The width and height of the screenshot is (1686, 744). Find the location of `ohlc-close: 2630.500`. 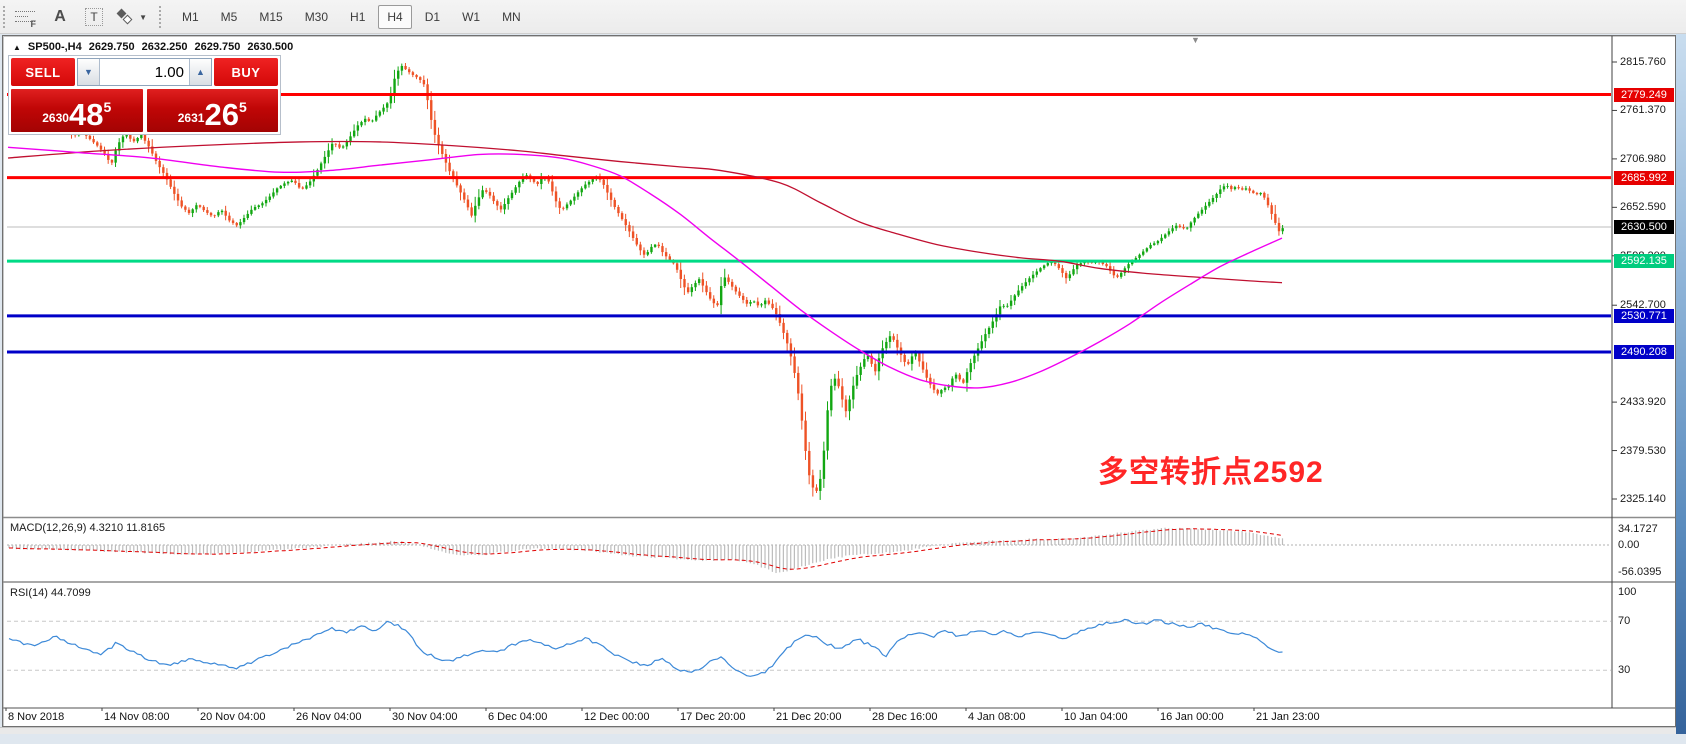

ohlc-close: 2630.500 is located at coordinates (270, 47).